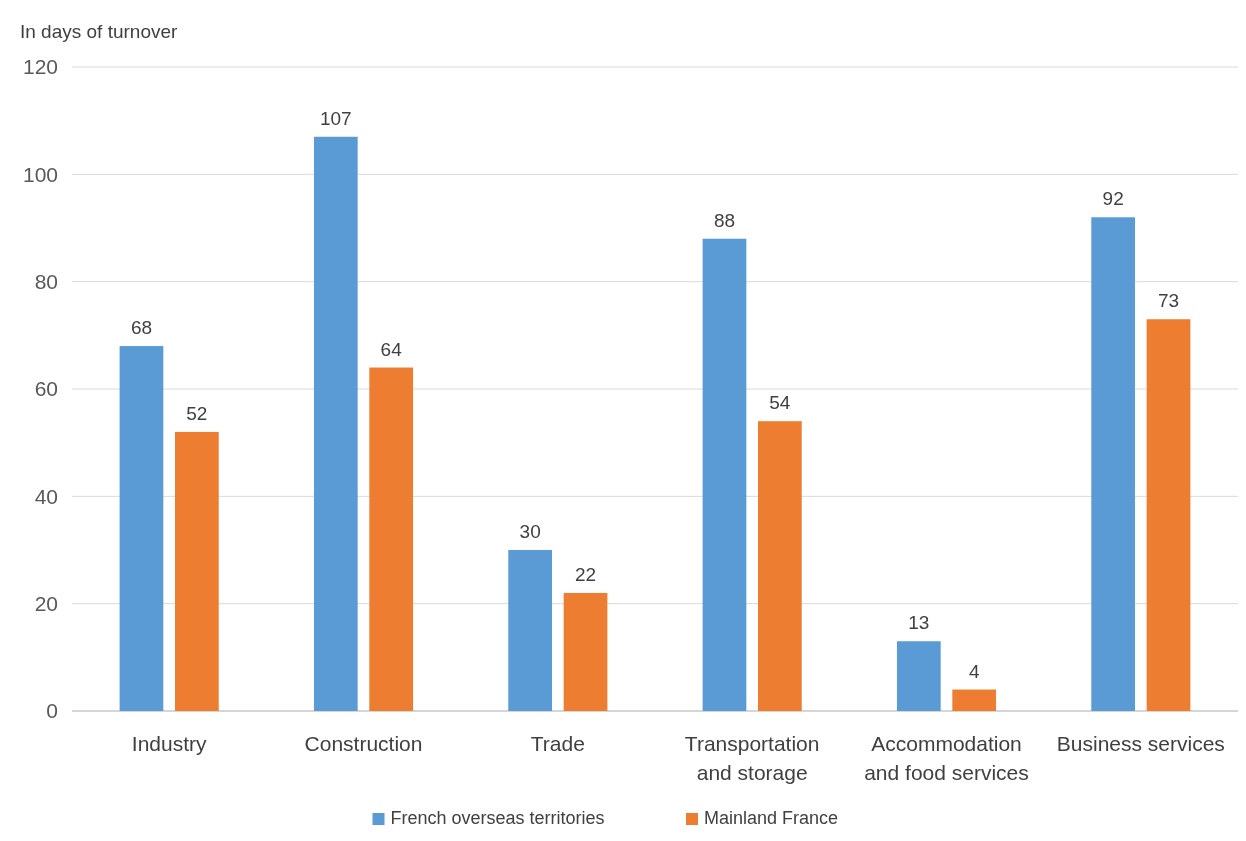 This screenshot has width=1246, height=841. Describe the element at coordinates (40, 67) in the screenshot. I see `y-tick-label: 120` at that location.